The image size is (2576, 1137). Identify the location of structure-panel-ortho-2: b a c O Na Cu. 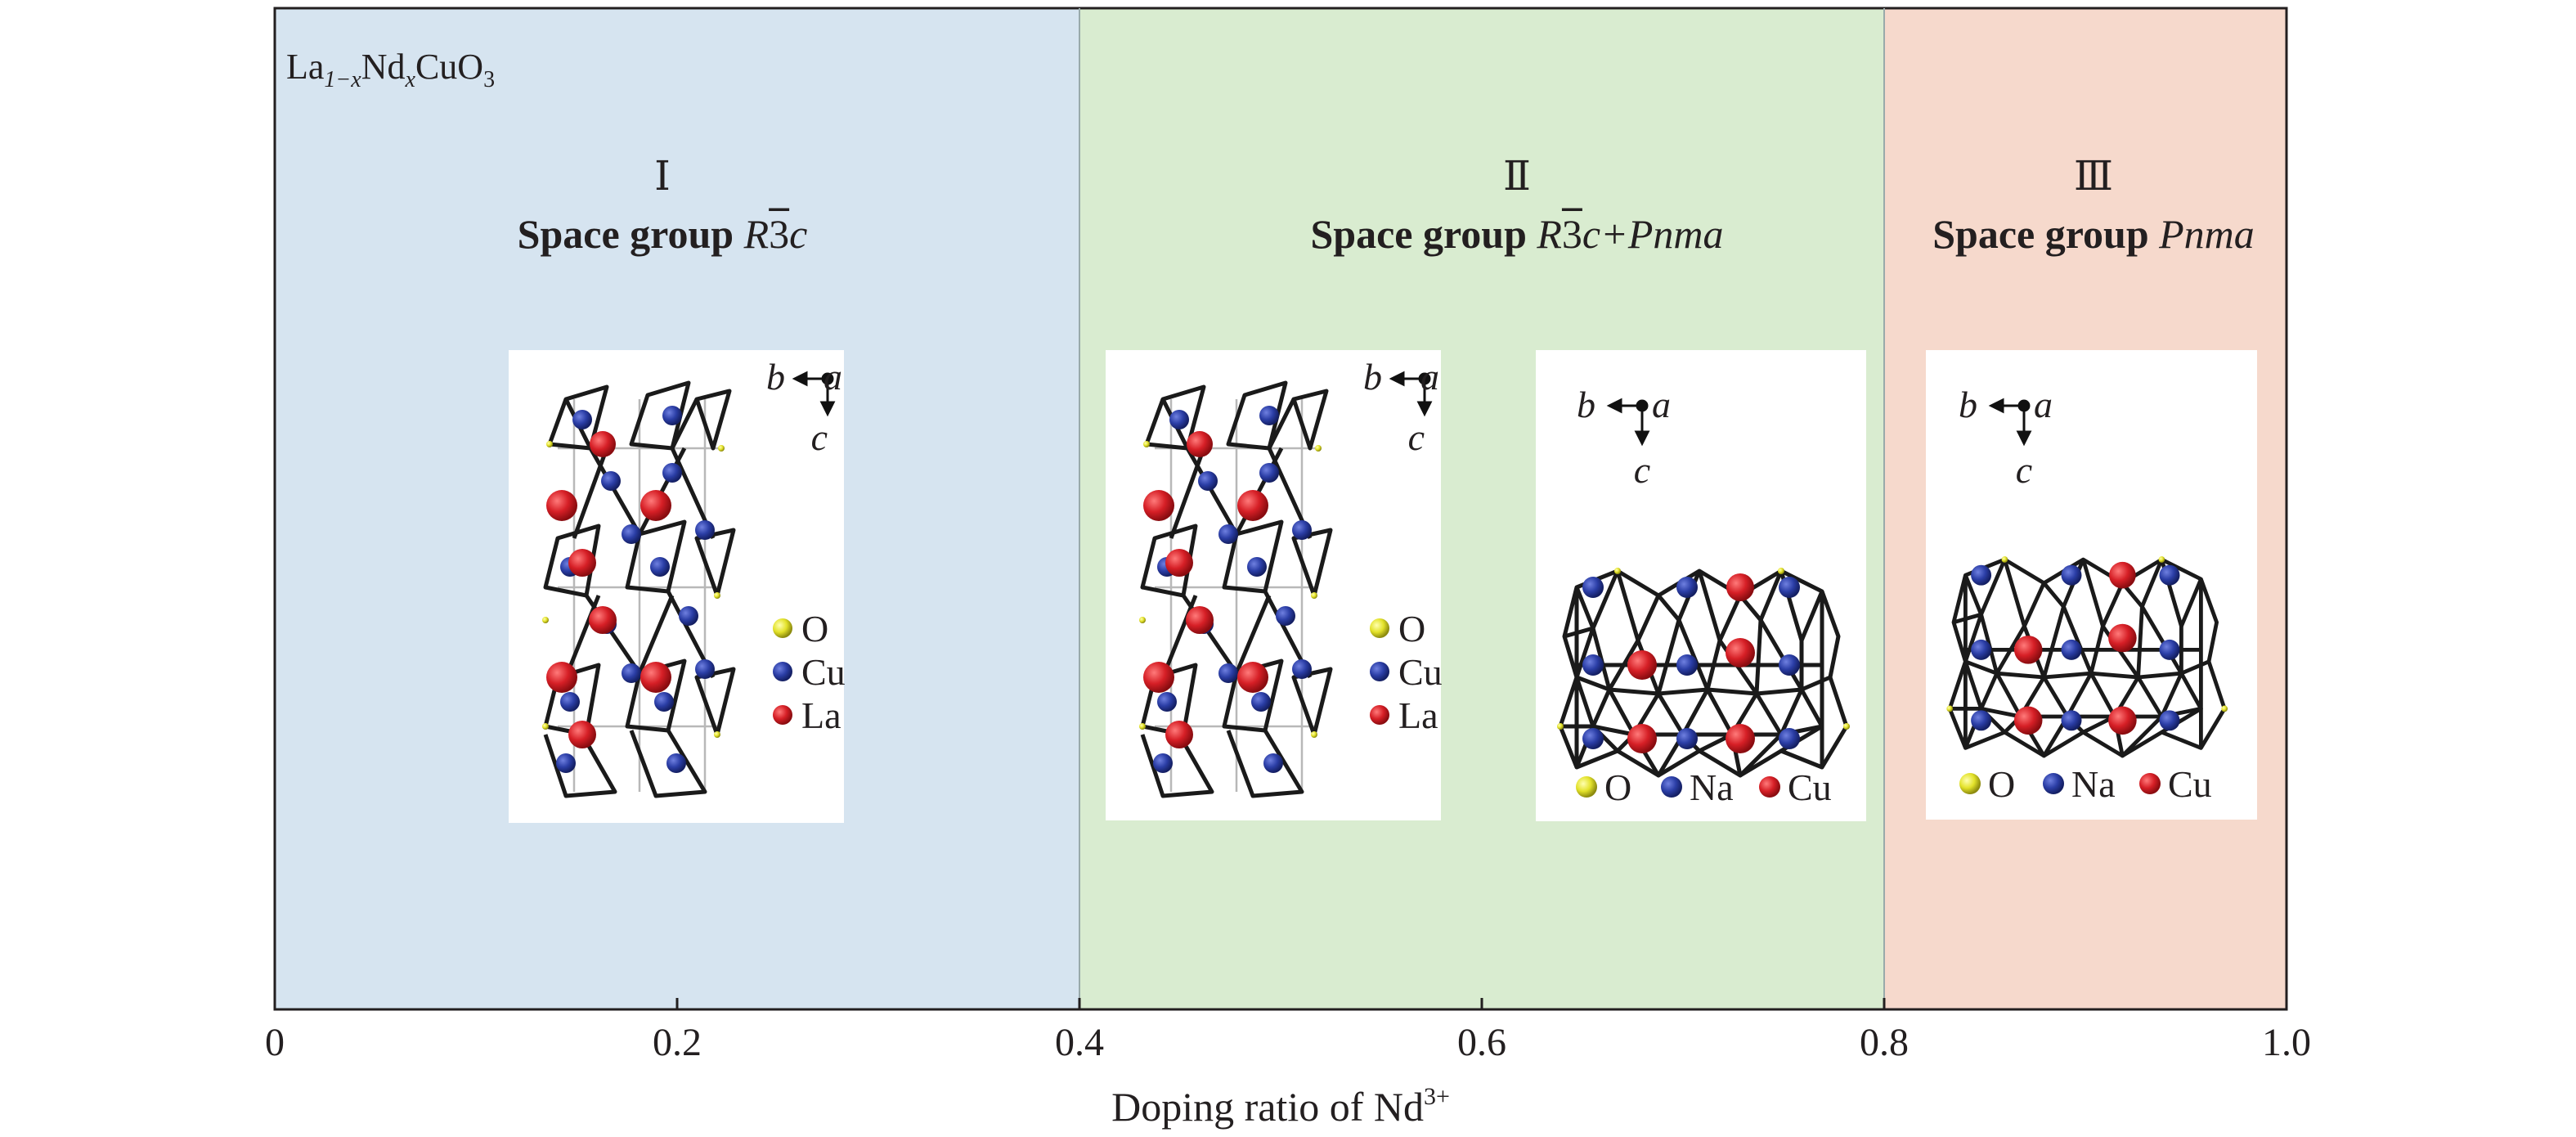
(1701, 585).